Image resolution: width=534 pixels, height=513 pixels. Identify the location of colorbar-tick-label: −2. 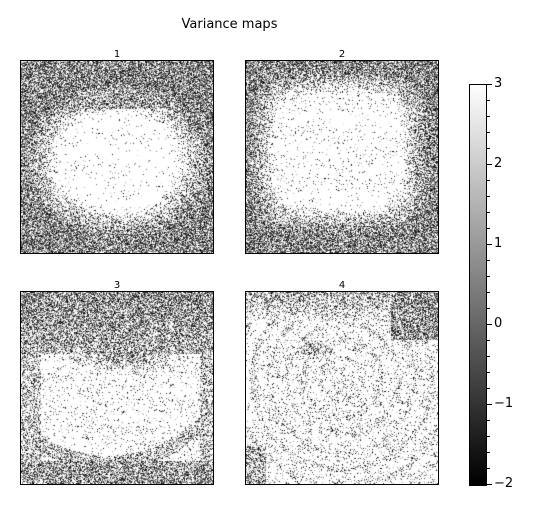
(504, 483).